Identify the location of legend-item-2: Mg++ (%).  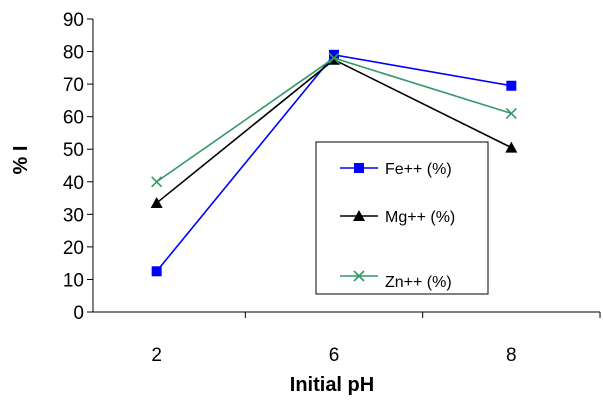
(397, 217).